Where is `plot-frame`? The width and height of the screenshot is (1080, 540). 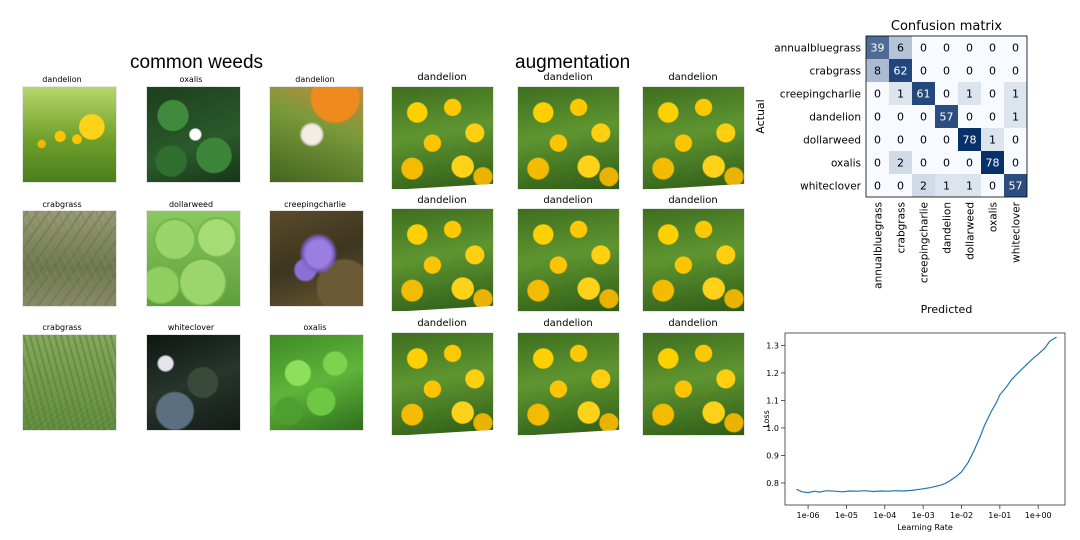
plot-frame is located at coordinates (925, 419).